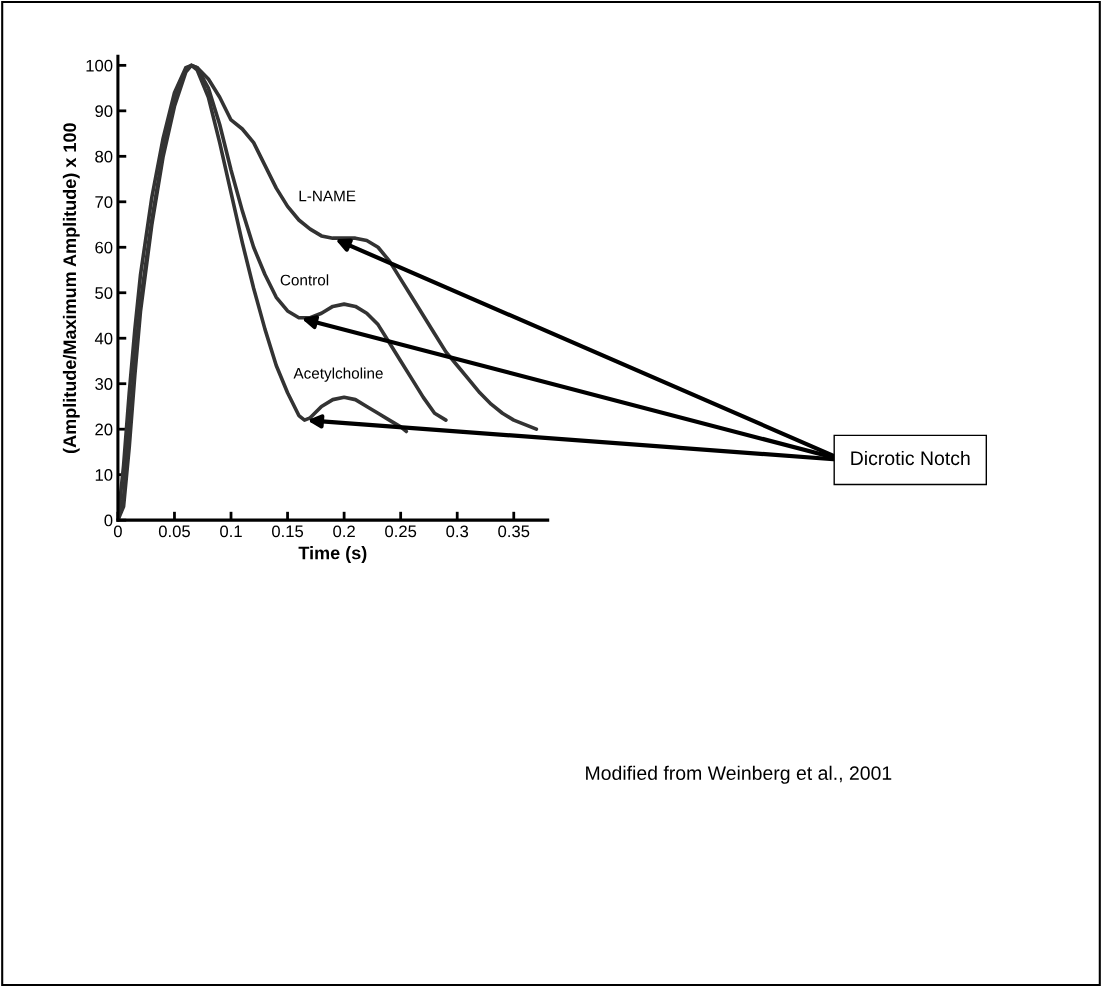  Describe the element at coordinates (104, 384) in the screenshot. I see `y-tick-label: 30` at that location.